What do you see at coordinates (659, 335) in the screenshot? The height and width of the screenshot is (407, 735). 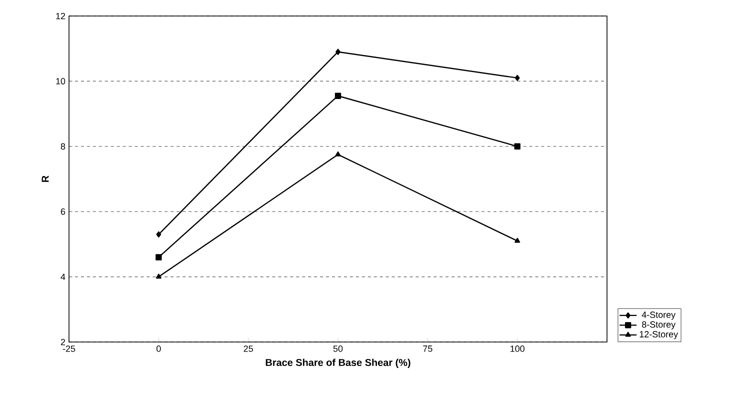 I see `legend-label: 12-Storey` at bounding box center [659, 335].